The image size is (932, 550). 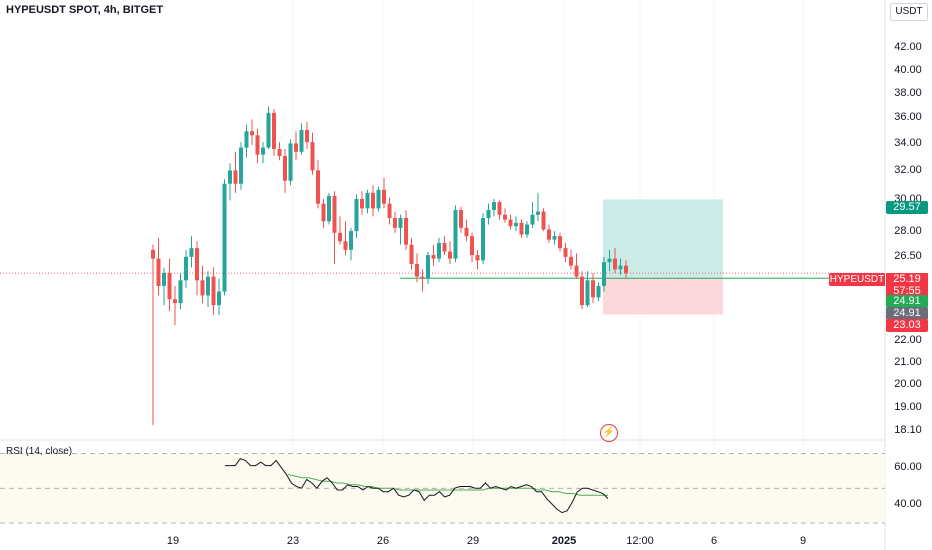 What do you see at coordinates (173, 541) in the screenshot?
I see `time-label: 19` at bounding box center [173, 541].